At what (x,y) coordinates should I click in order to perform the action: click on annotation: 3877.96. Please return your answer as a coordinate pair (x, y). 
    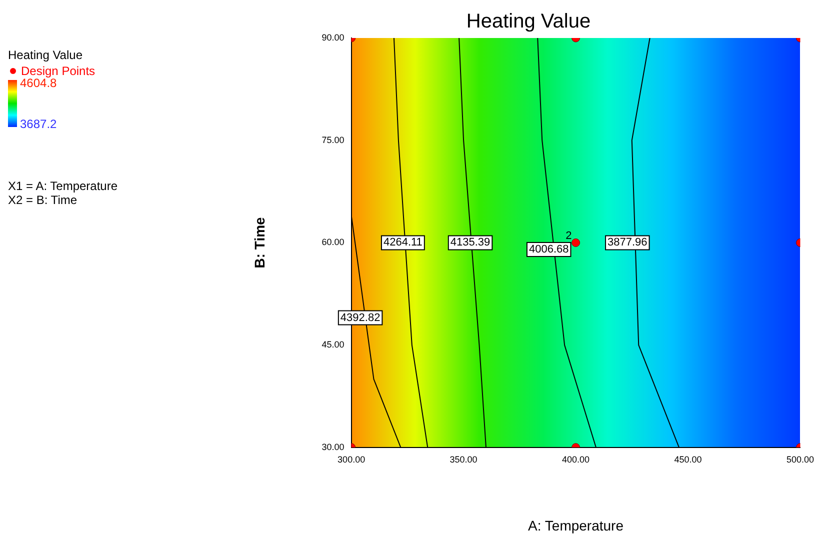
    Looking at the image, I should click on (628, 242).